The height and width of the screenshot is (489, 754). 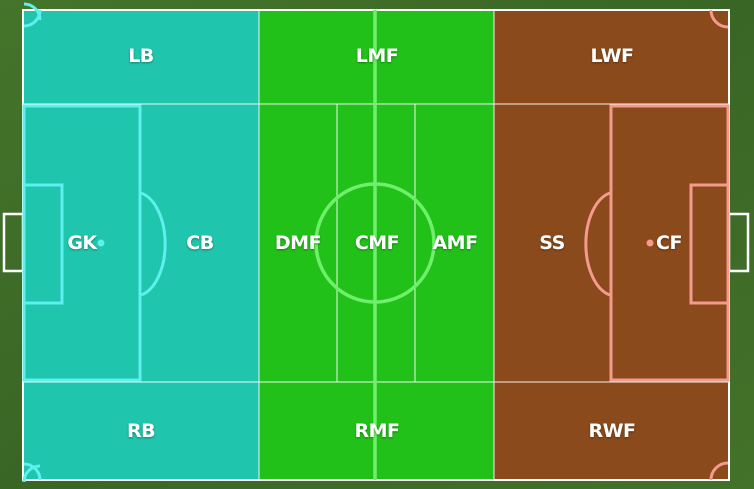 I want to click on position-gk: GK, so click(x=82, y=243).